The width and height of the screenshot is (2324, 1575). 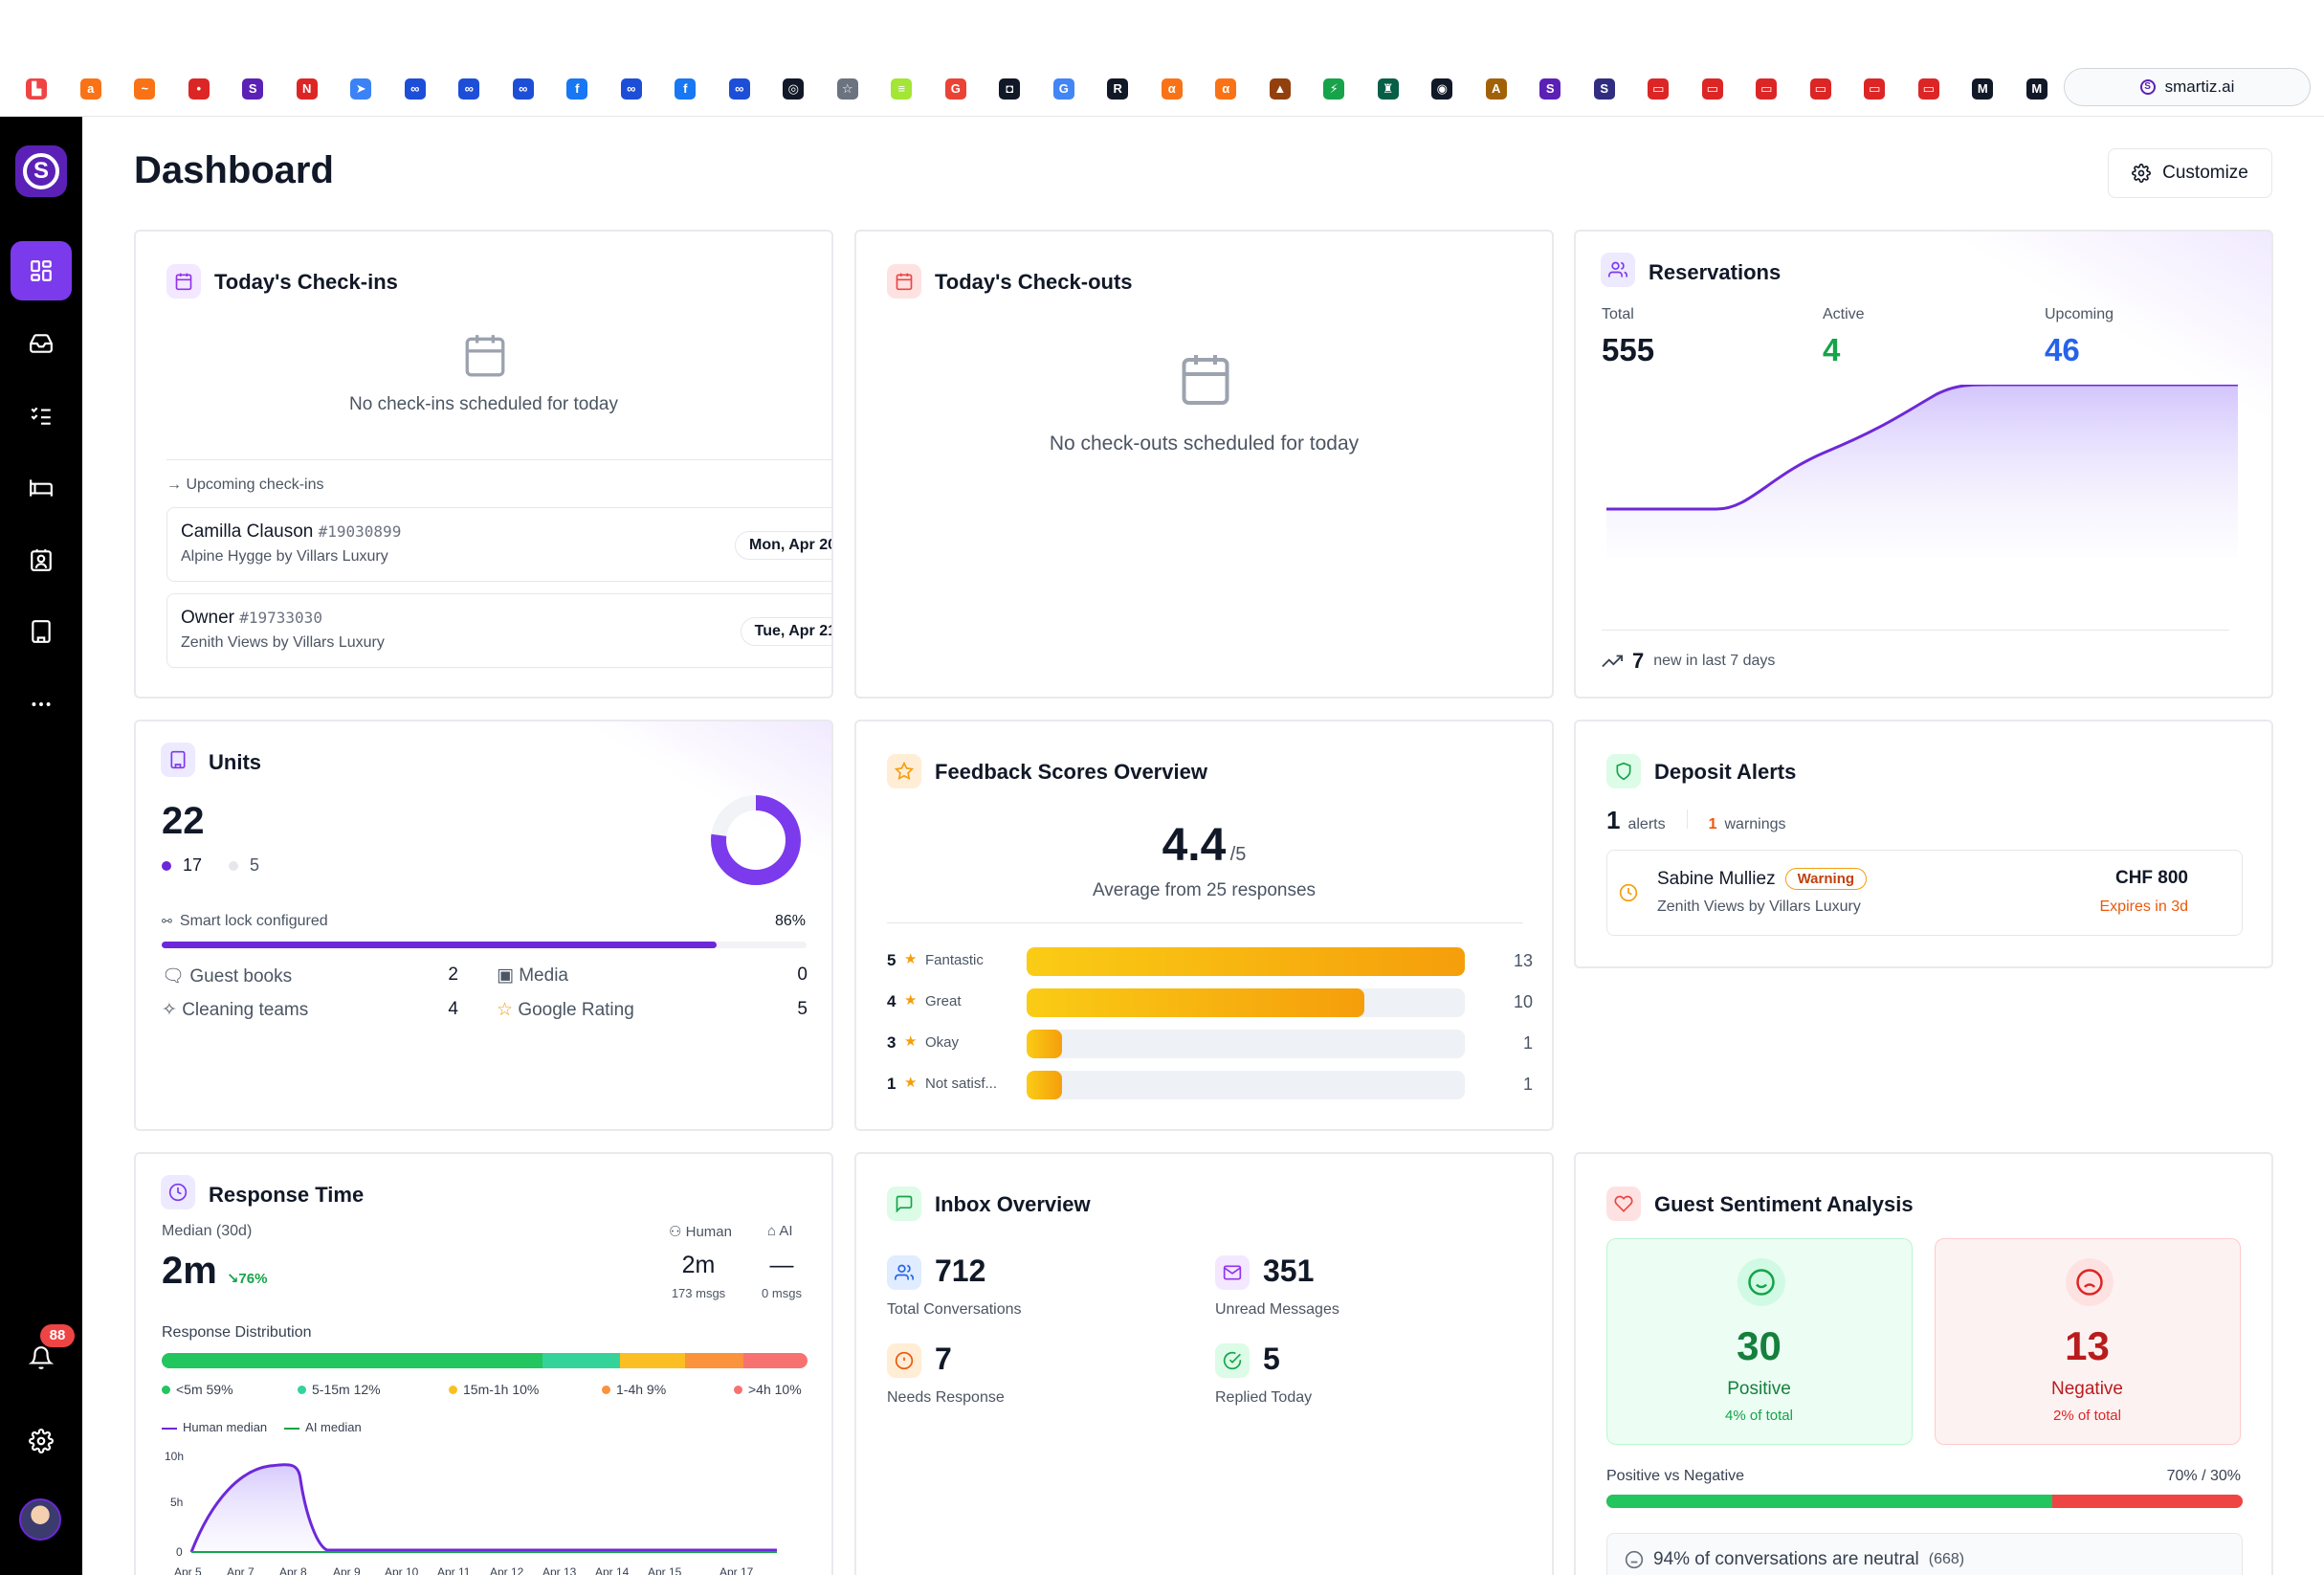 What do you see at coordinates (91, 89) in the screenshot?
I see `bookmark-item: a` at bounding box center [91, 89].